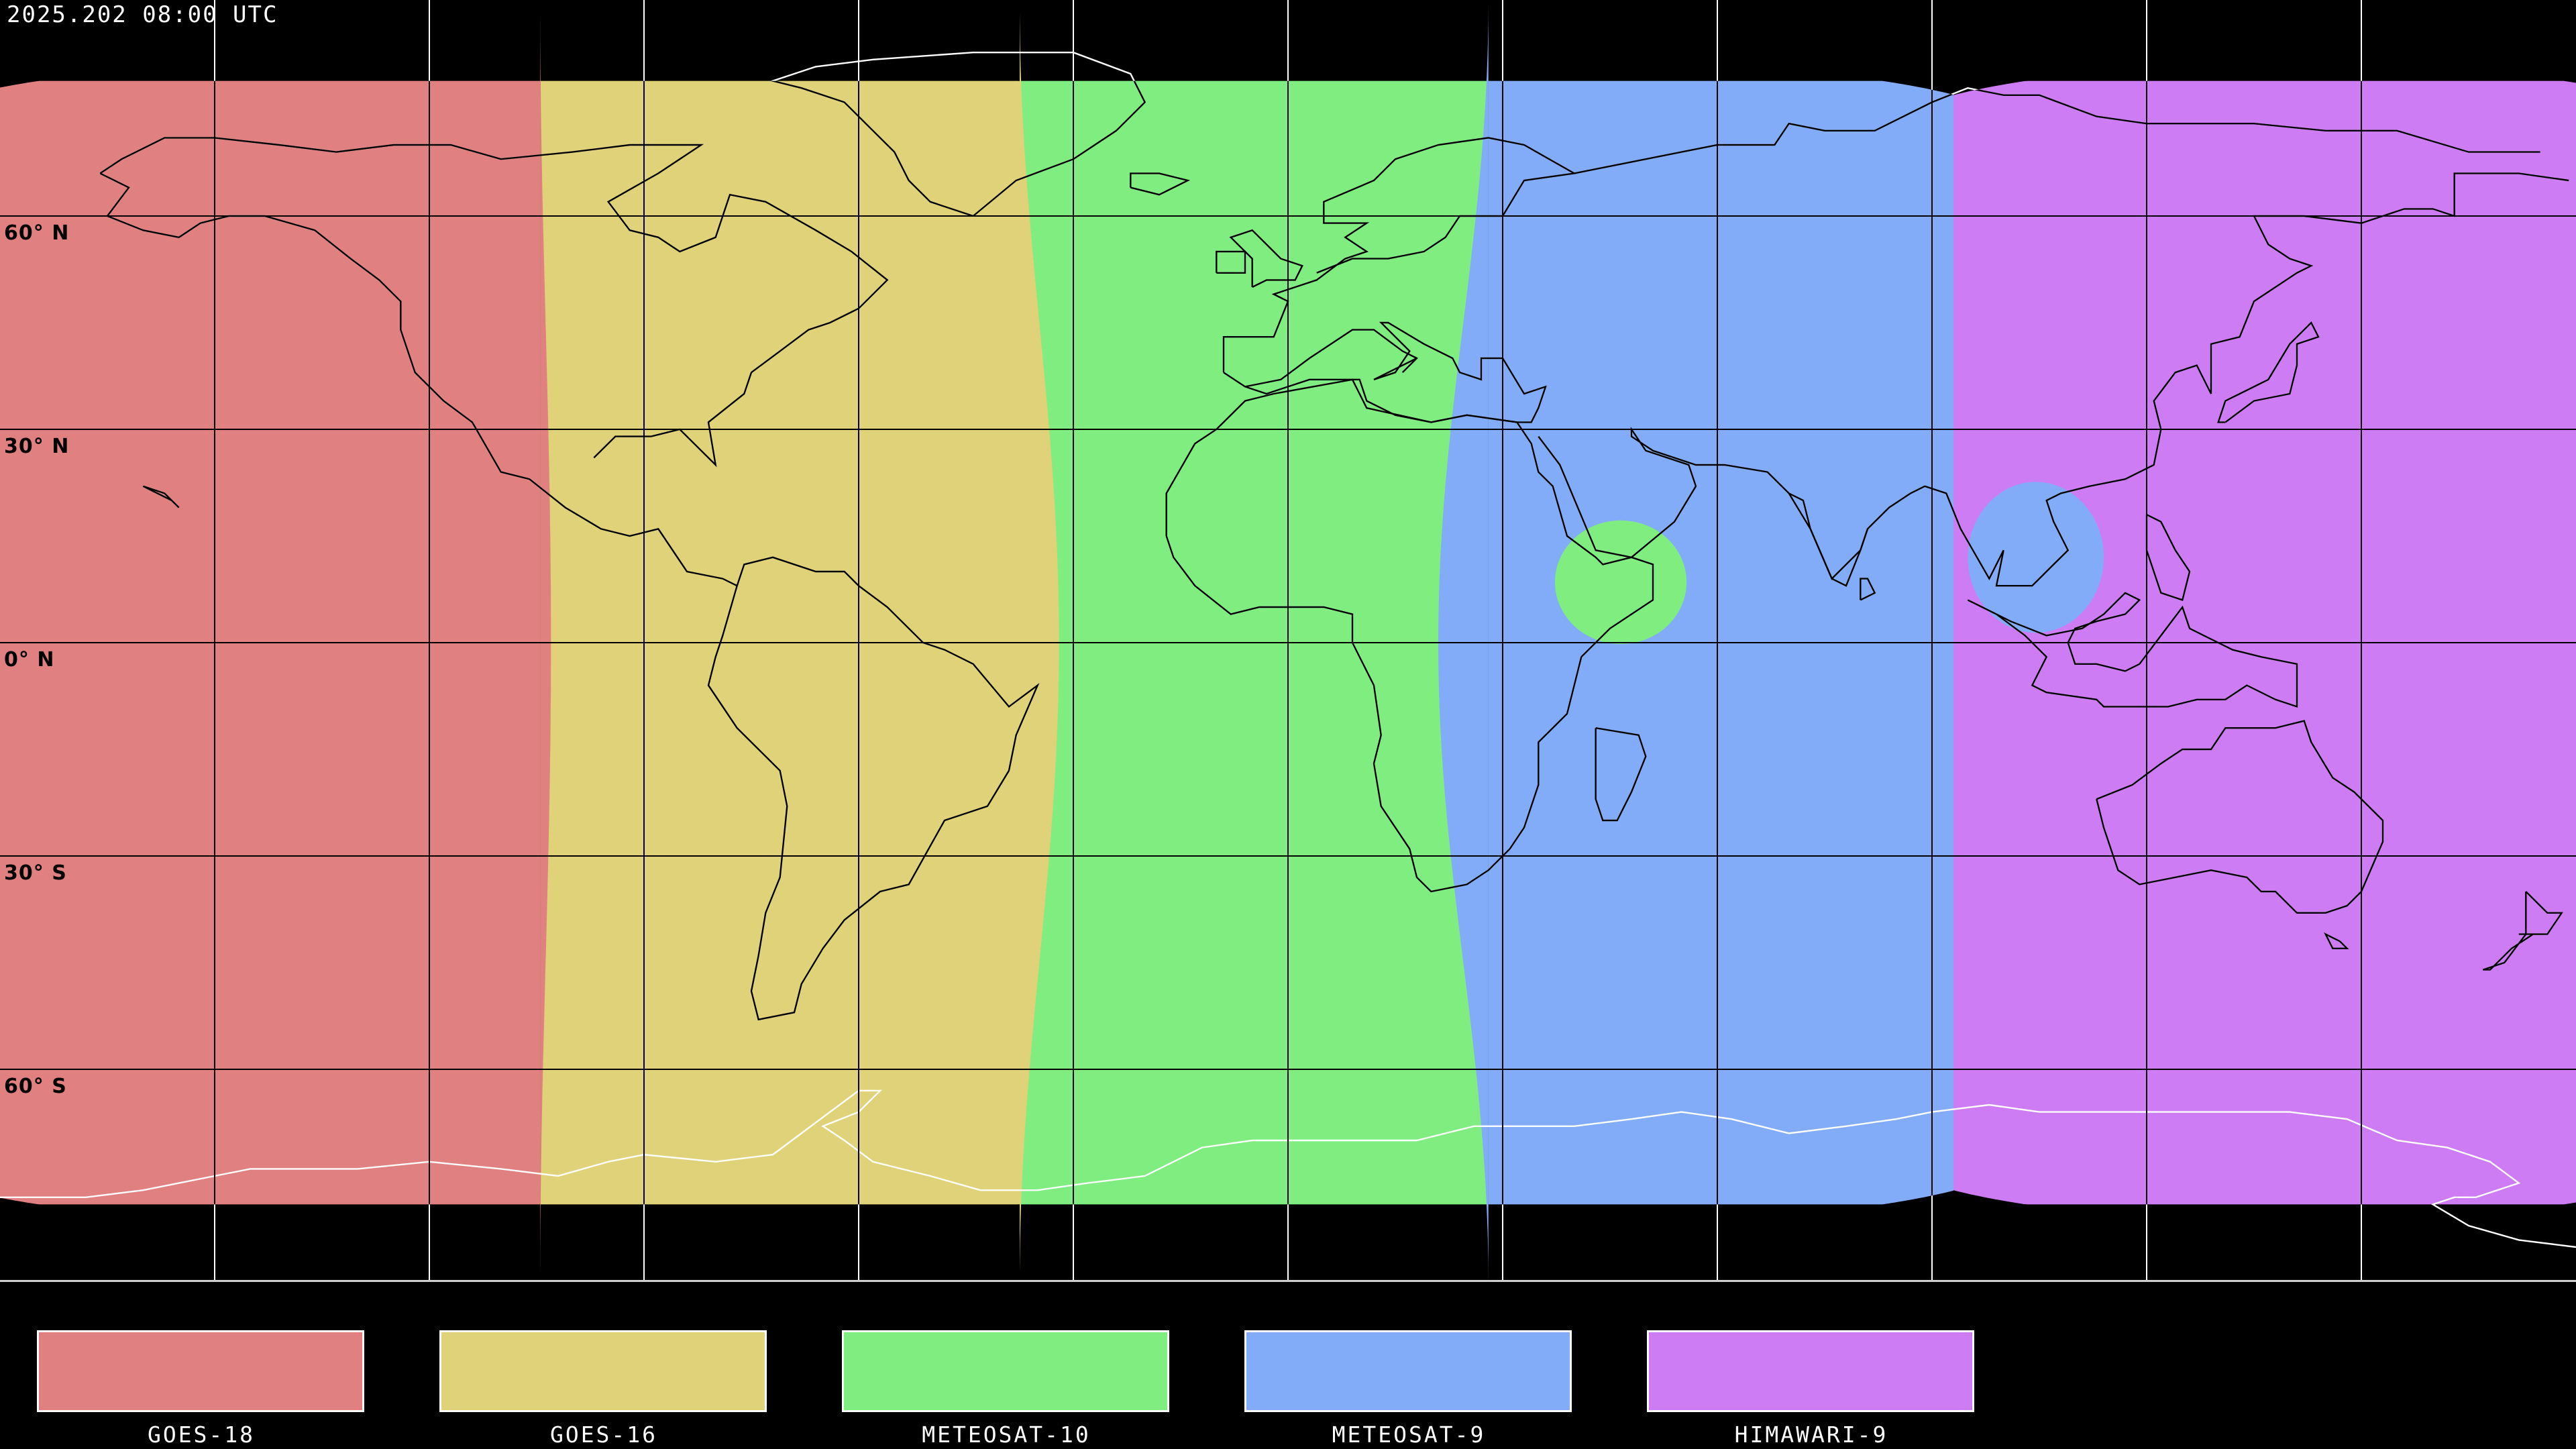 The height and width of the screenshot is (1449, 2576). I want to click on coastline-antarctica, so click(1288, 1168).